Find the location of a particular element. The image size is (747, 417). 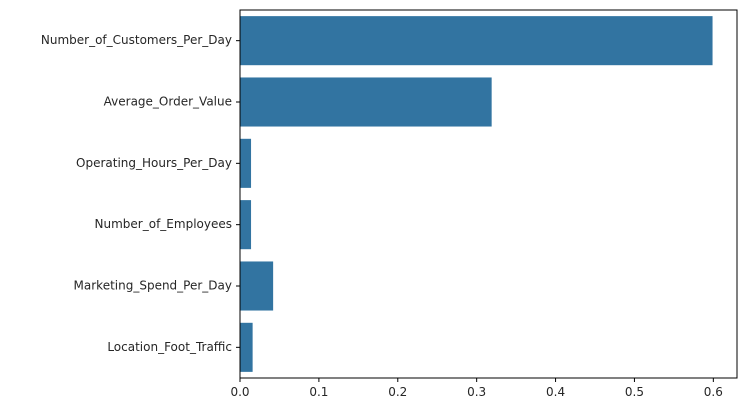

x-tick-label: 0.5 is located at coordinates (634, 392).